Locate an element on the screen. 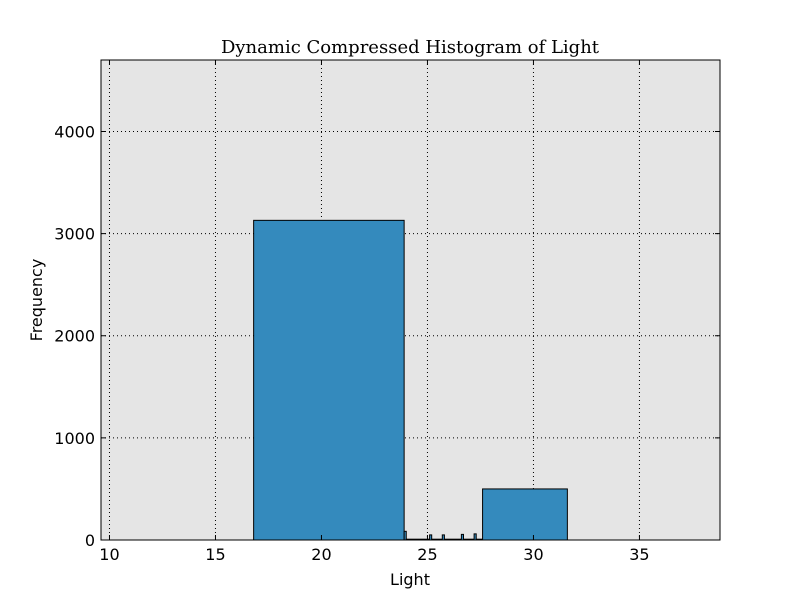 This screenshot has height=605, width=800. y-tick-label: 2000 is located at coordinates (74, 336).